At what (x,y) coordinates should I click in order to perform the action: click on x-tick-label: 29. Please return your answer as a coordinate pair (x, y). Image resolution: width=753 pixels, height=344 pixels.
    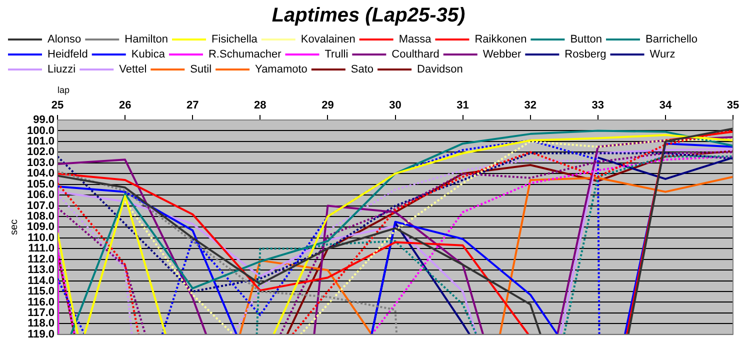
    Looking at the image, I should click on (328, 105).